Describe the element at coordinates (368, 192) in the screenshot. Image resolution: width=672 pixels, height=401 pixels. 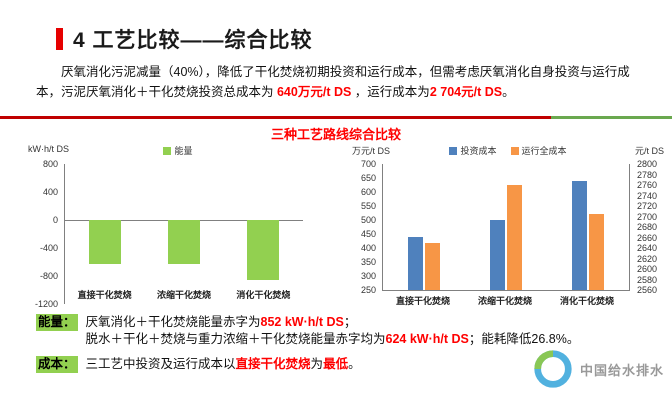
I see `axis-tick-label: 600` at that location.